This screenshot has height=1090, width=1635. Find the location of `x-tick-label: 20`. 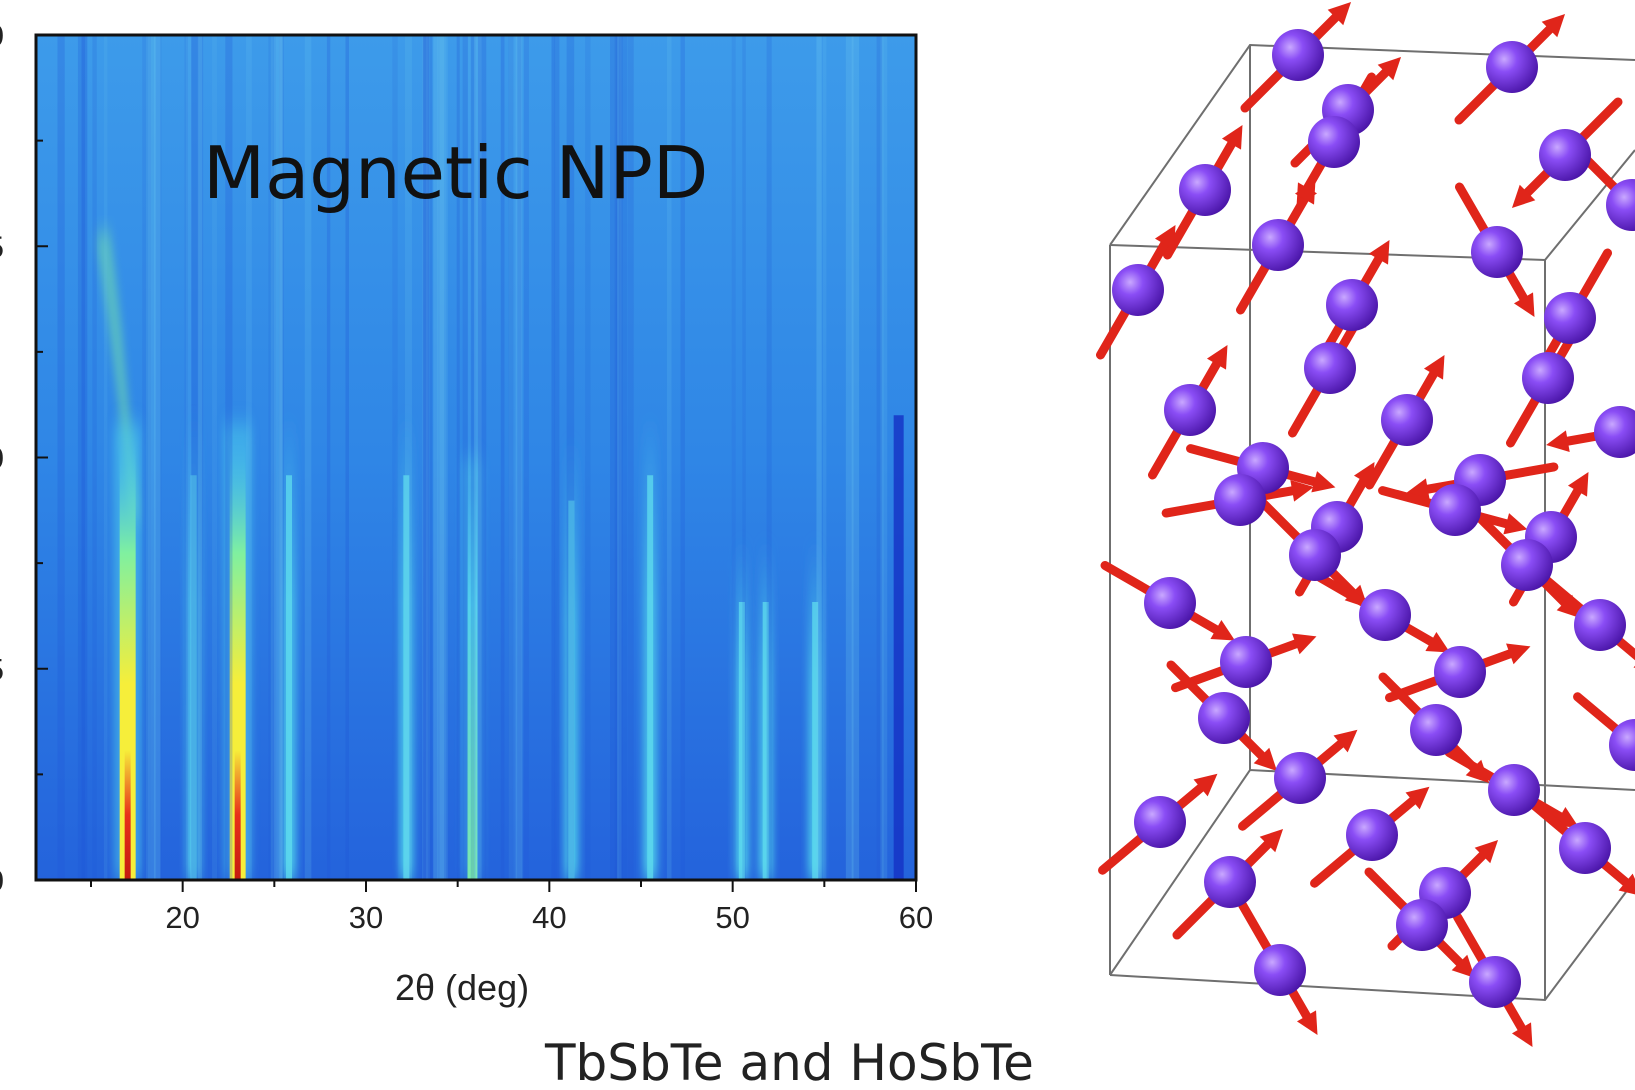

x-tick-label: 20 is located at coordinates (182, 917).